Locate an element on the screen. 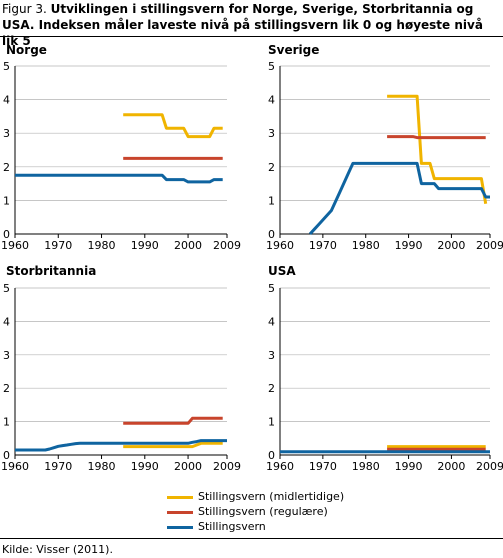 This screenshot has width=503, height=558. sverige-y-tick-label: 2 is located at coordinates (271, 167).